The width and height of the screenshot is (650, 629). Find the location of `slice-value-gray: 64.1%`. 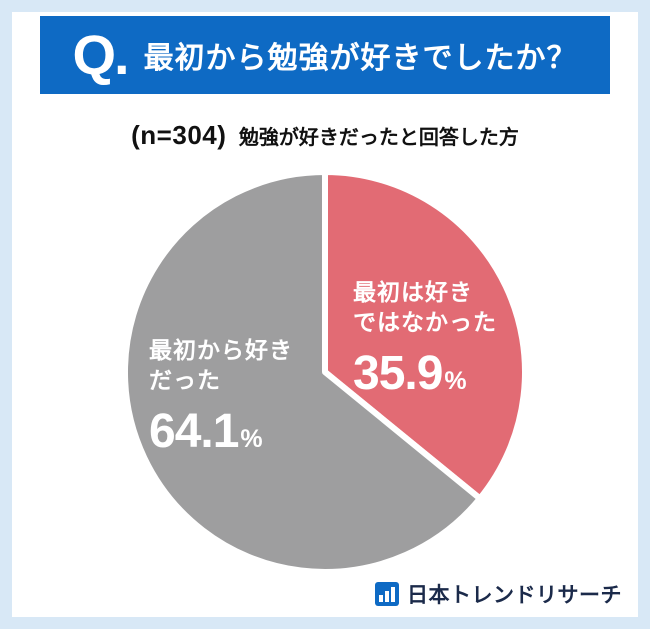

slice-value-gray: 64.1% is located at coordinates (206, 431).